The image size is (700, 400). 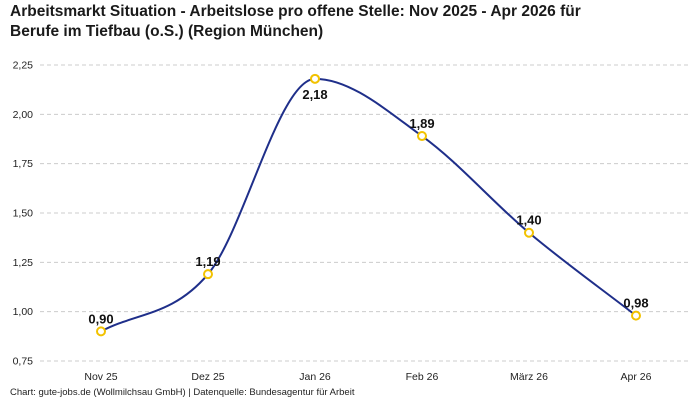 I want to click on y-tick-label: 1,50, so click(x=23, y=214).